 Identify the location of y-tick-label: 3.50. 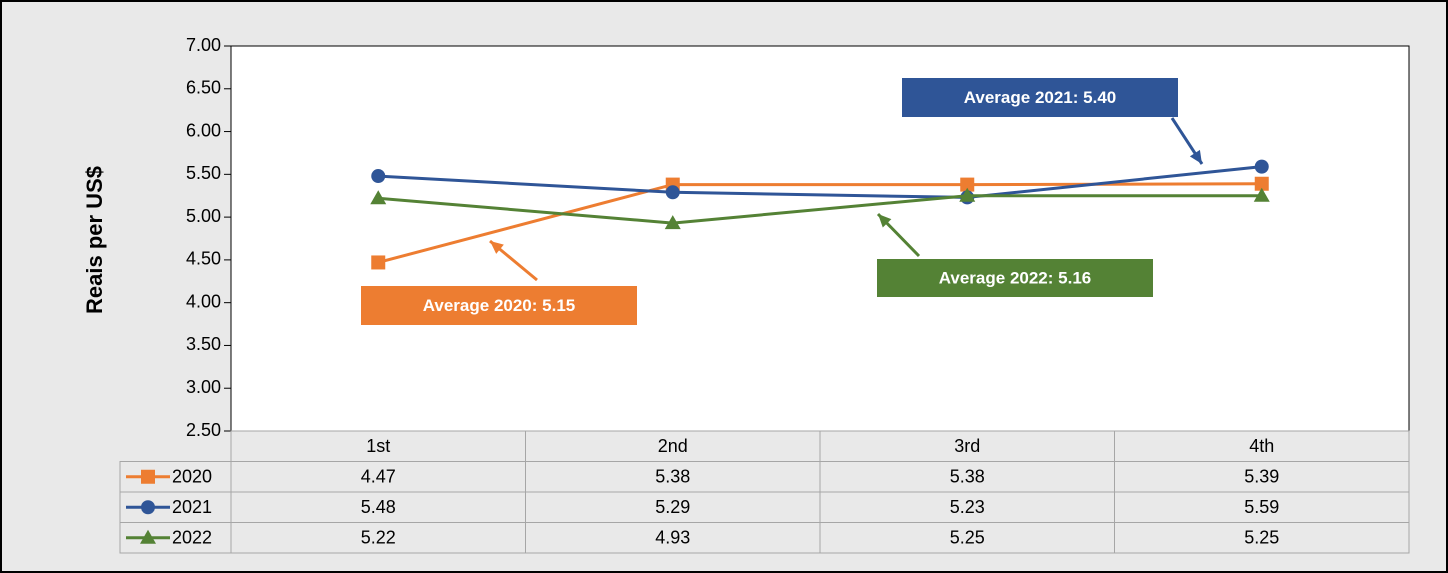
(203, 344).